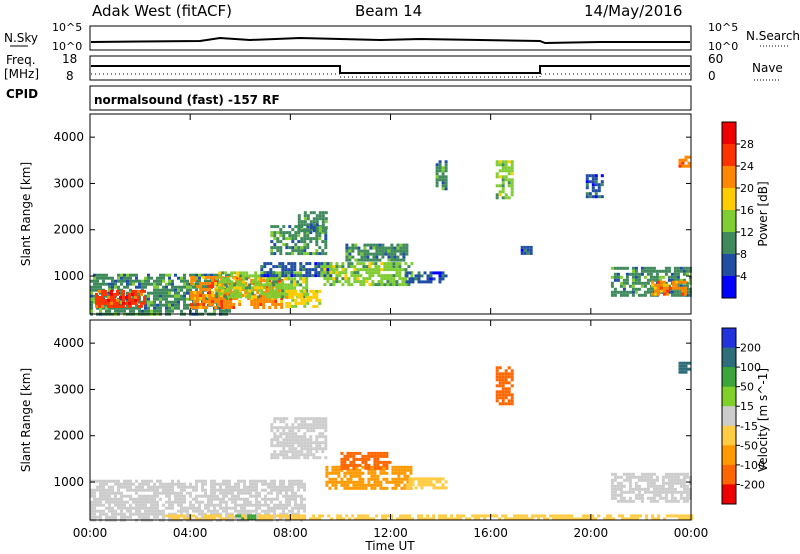 The width and height of the screenshot is (800, 554). What do you see at coordinates (749, 426) in the screenshot?
I see `colorbar-tick-label: -15` at bounding box center [749, 426].